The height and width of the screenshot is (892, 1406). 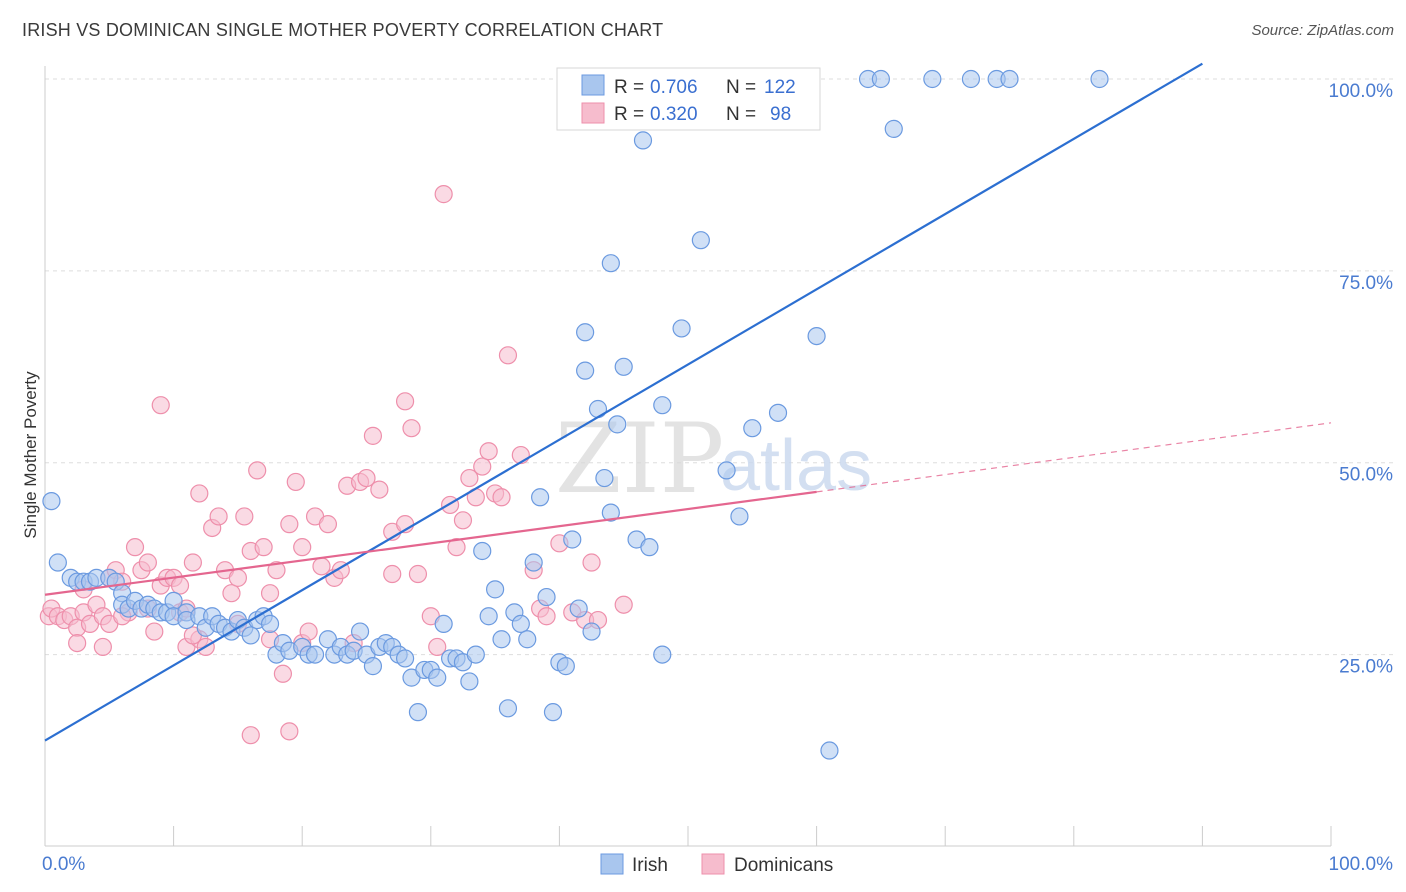 I want to click on legend-irish-r-value: 0.706, so click(x=674, y=87).